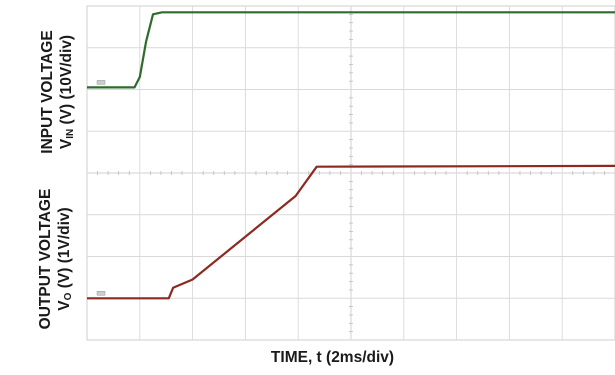 The height and width of the screenshot is (375, 615). I want to click on x-axis-label: TIME, t (2ms/div), so click(332, 357).